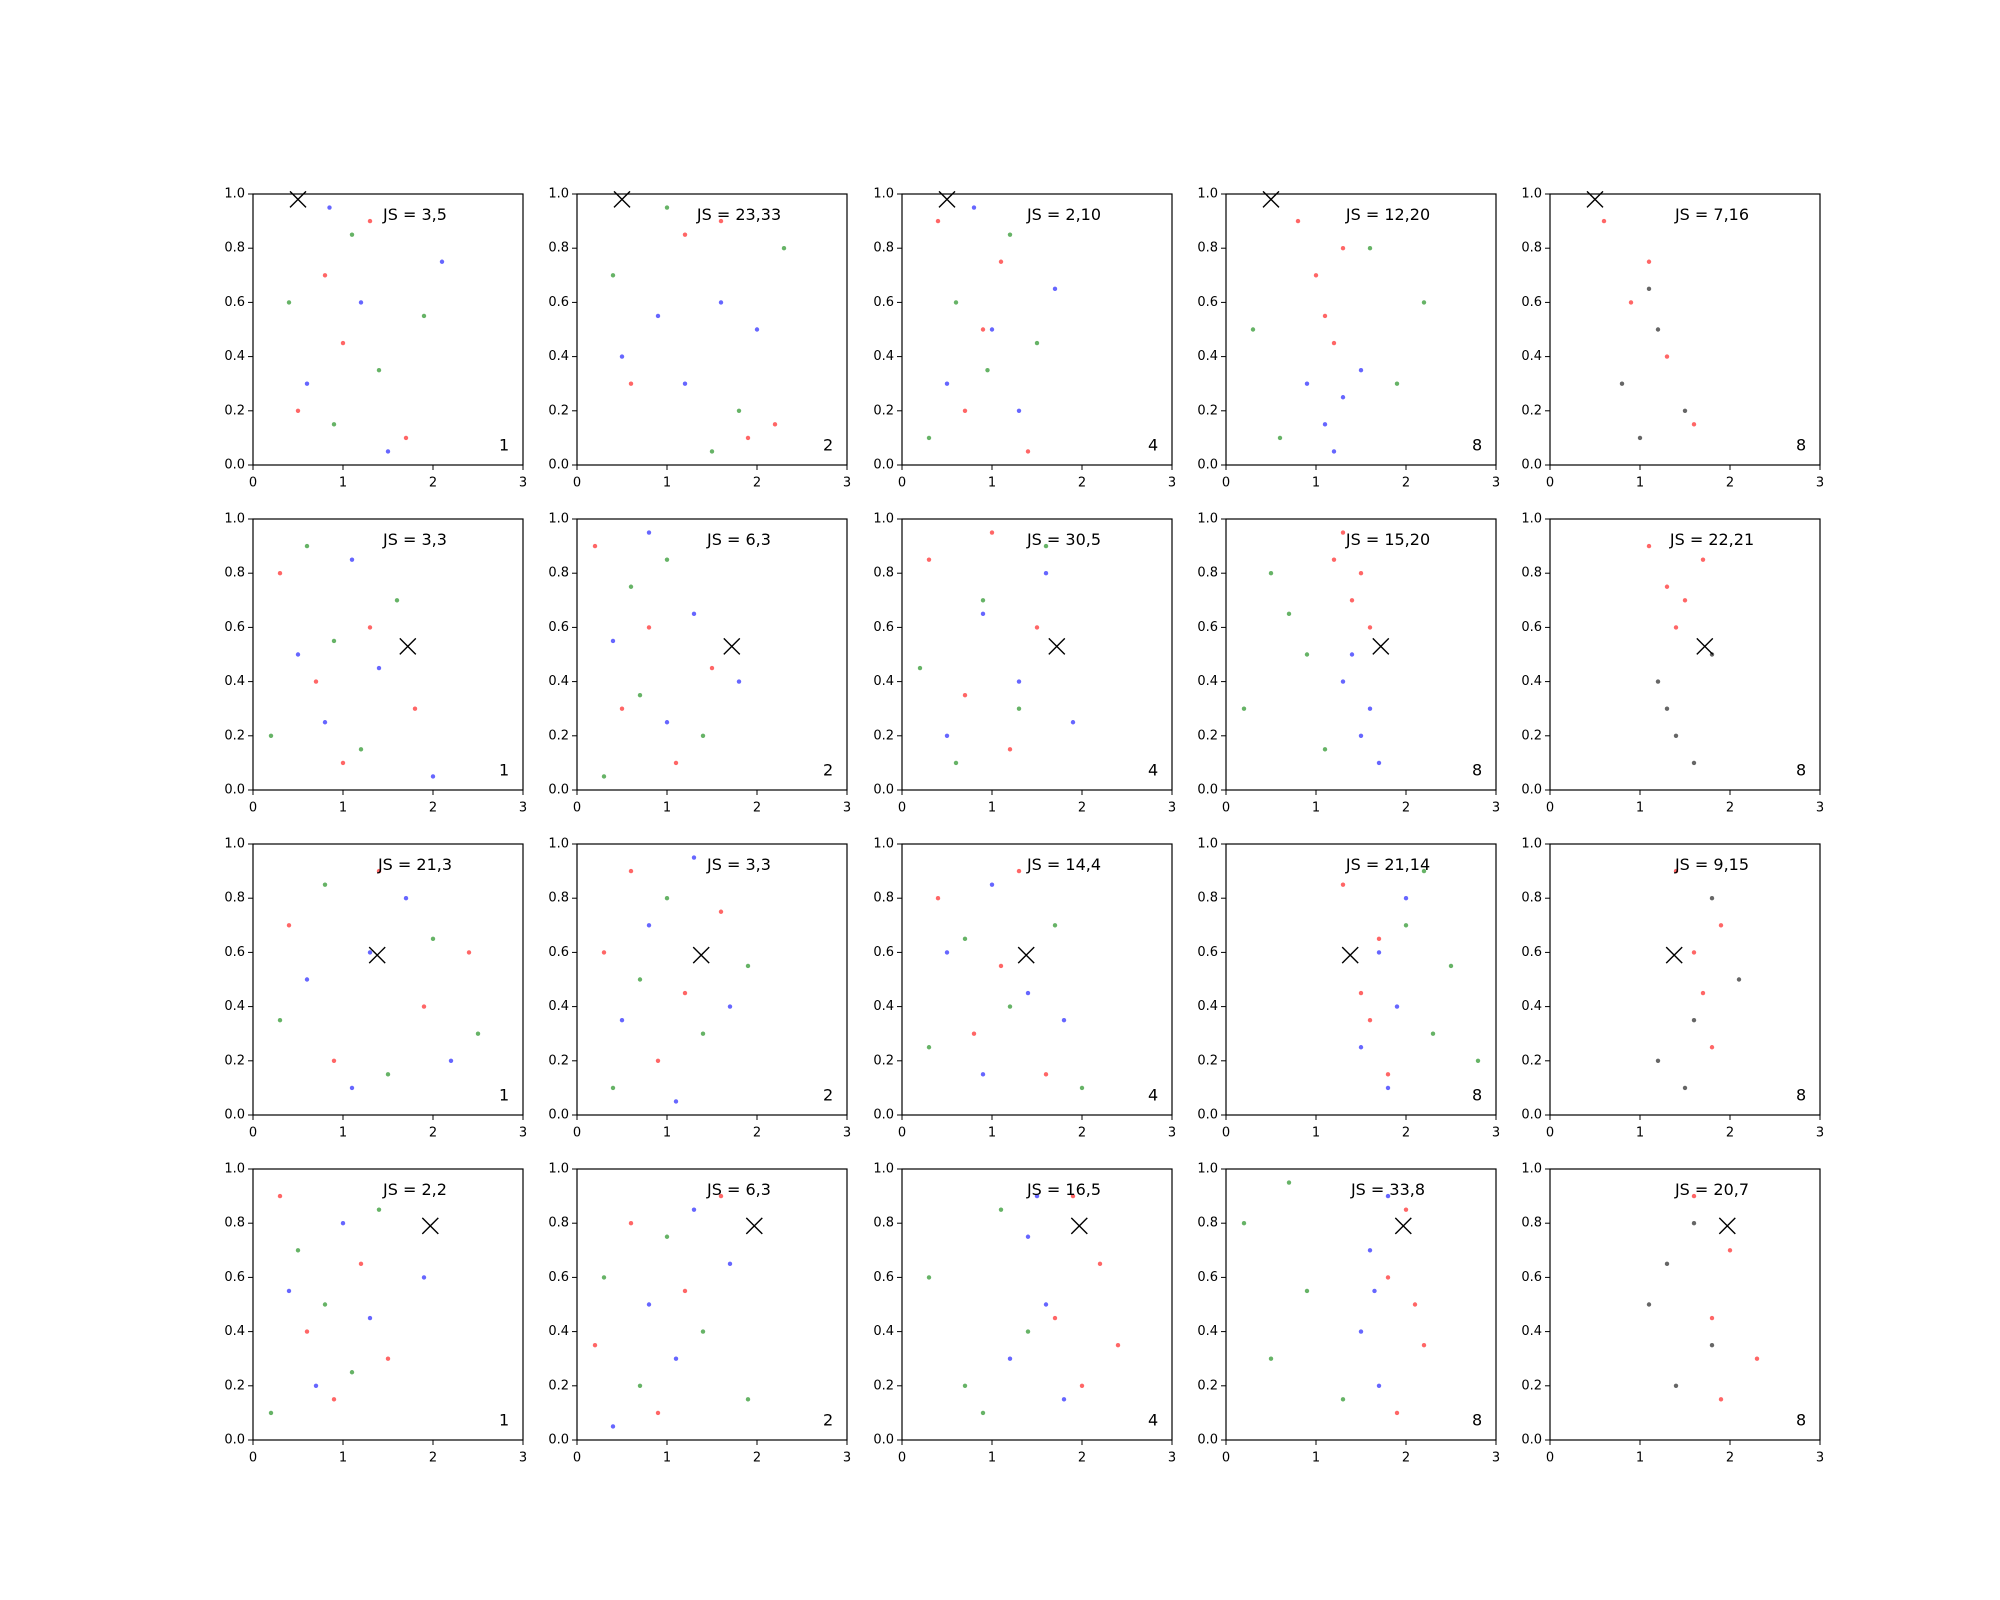  I want to click on annotation: JS = 7,16, so click(1711, 214).